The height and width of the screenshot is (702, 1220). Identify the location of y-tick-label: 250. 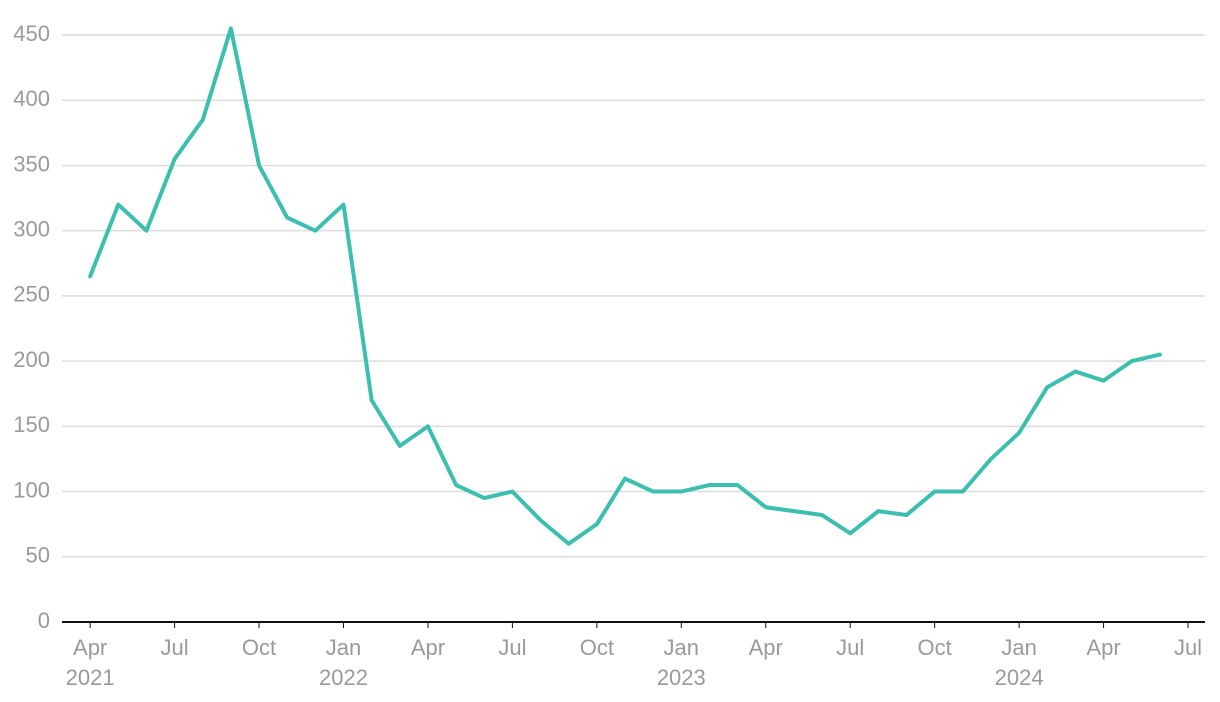
(31, 294).